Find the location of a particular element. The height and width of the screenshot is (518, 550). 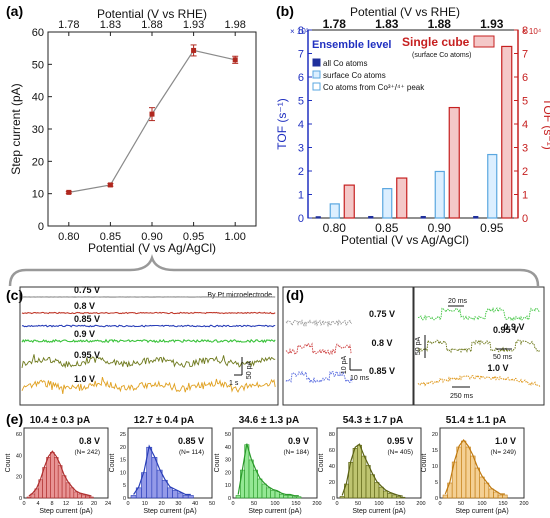

panel-e-ytick-label: 15 is located at coordinates (123, 461).